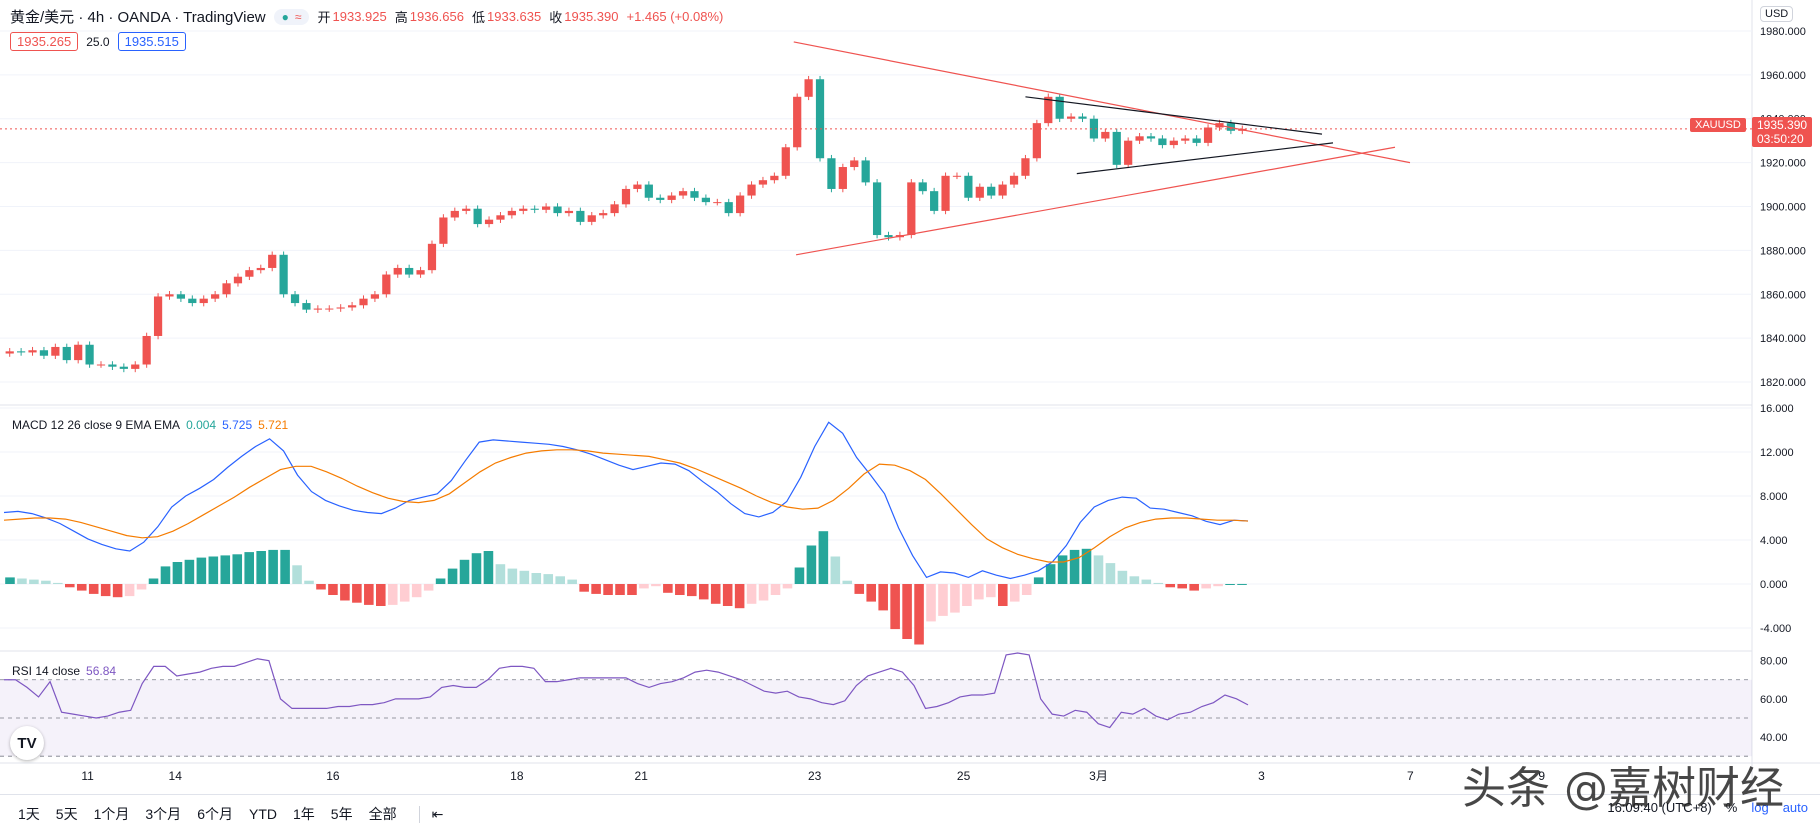  I want to click on range-3m-button: 3个月, so click(163, 814).